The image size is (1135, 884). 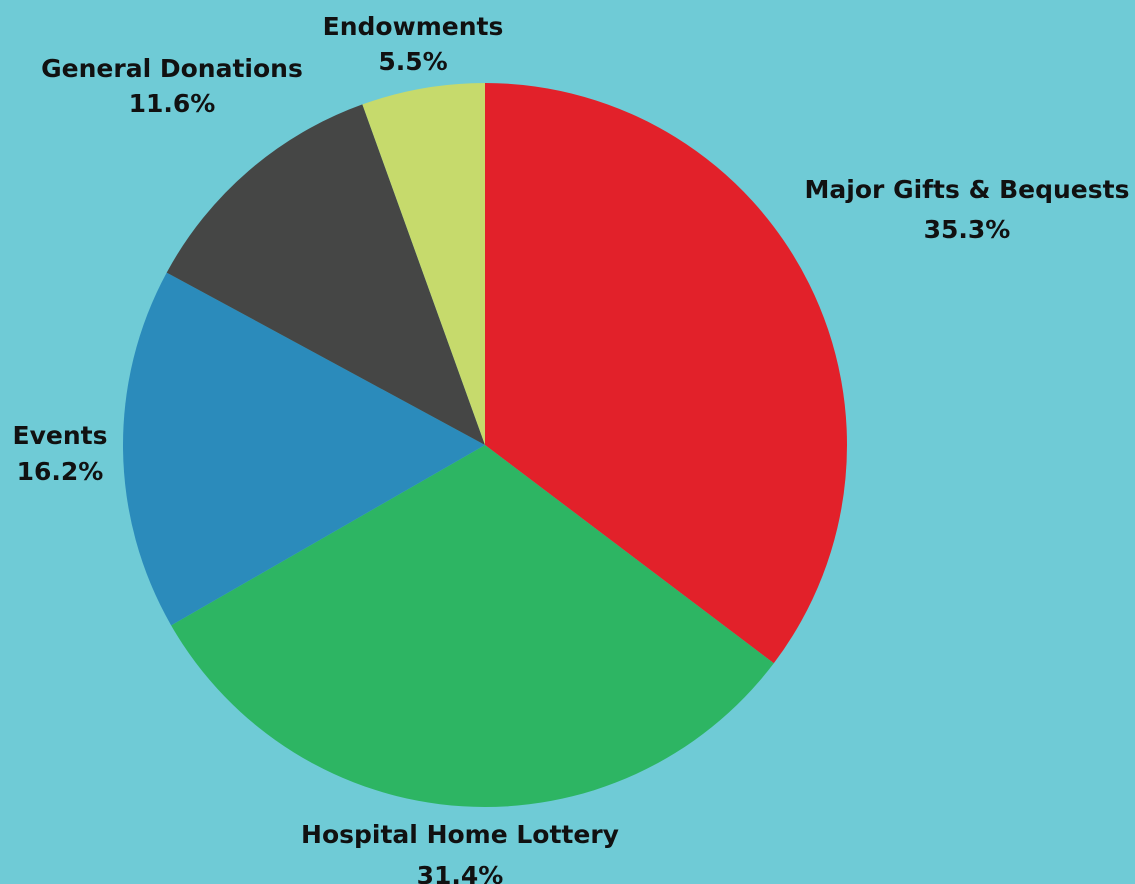 What do you see at coordinates (967, 229) in the screenshot?
I see `slice-value-major-gifts-bequests: 35.3%` at bounding box center [967, 229].